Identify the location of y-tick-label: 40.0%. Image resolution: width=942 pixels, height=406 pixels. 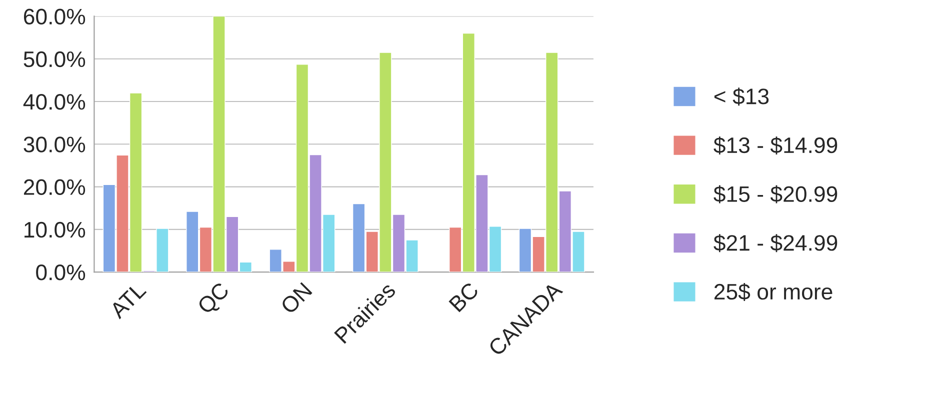
(54, 102).